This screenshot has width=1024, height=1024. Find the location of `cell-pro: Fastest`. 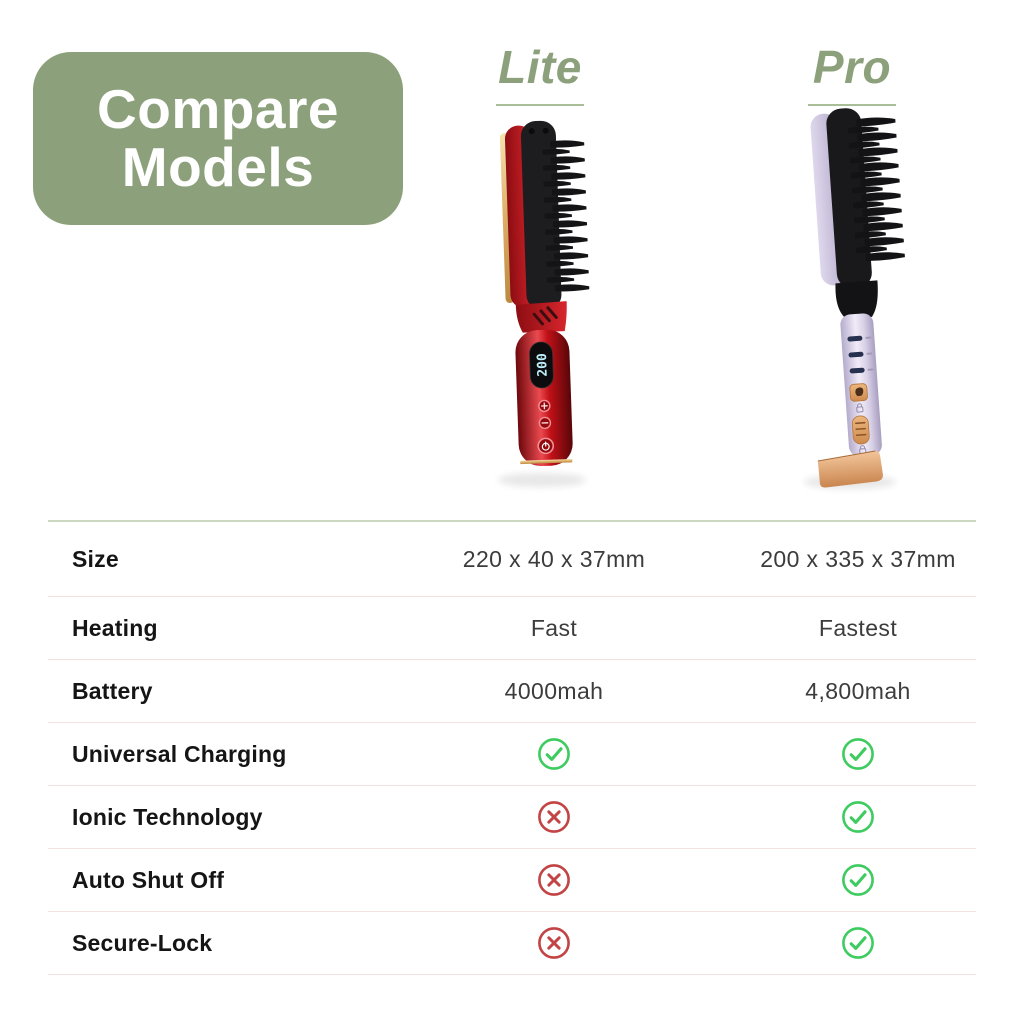

cell-pro: Fastest is located at coordinates (858, 628).